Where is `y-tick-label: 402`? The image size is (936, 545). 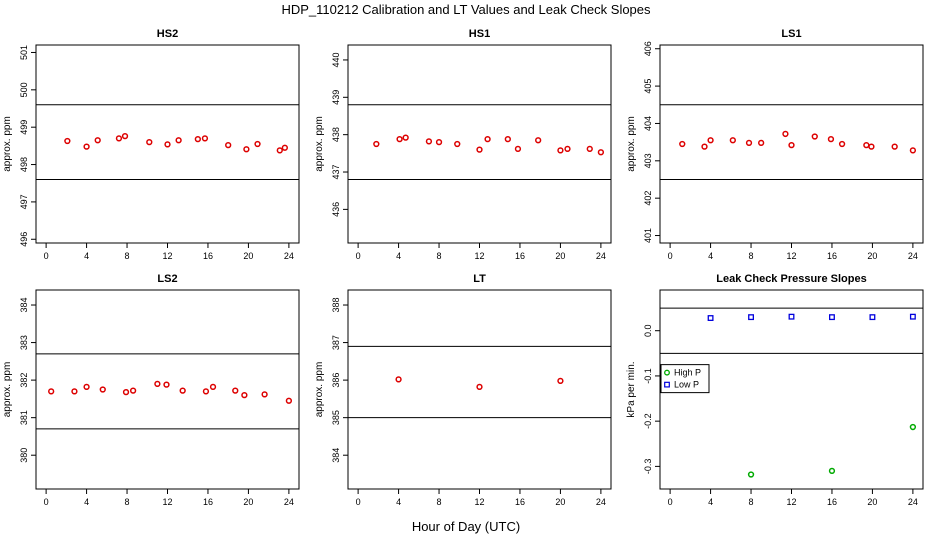 y-tick-label: 402 is located at coordinates (648, 198).